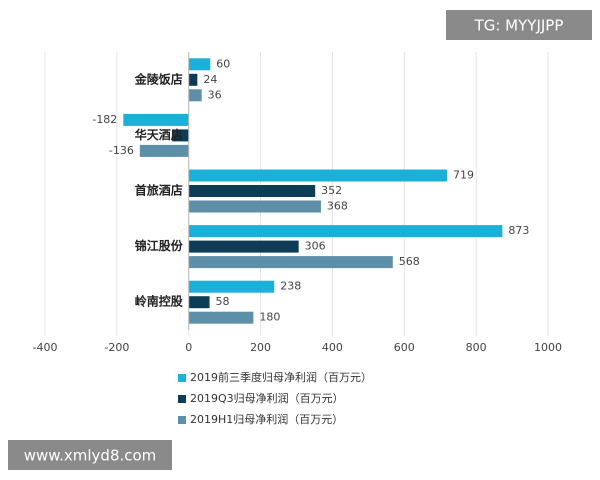  Describe the element at coordinates (331, 190) in the screenshot. I see `value-label: 352` at that location.